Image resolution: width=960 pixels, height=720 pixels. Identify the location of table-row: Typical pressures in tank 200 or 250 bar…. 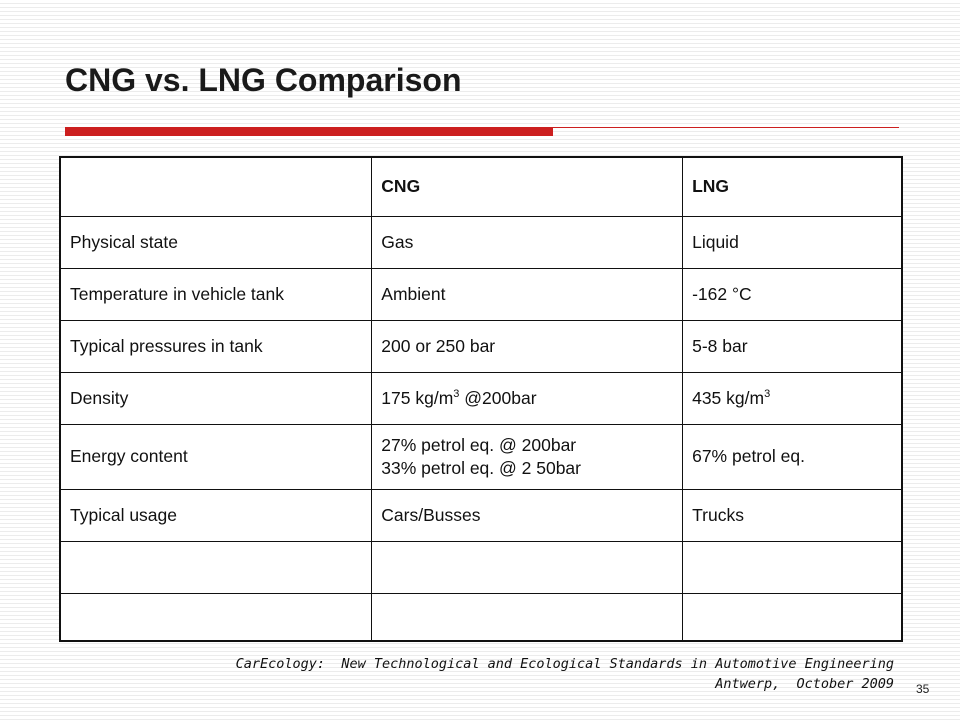
(481, 346).